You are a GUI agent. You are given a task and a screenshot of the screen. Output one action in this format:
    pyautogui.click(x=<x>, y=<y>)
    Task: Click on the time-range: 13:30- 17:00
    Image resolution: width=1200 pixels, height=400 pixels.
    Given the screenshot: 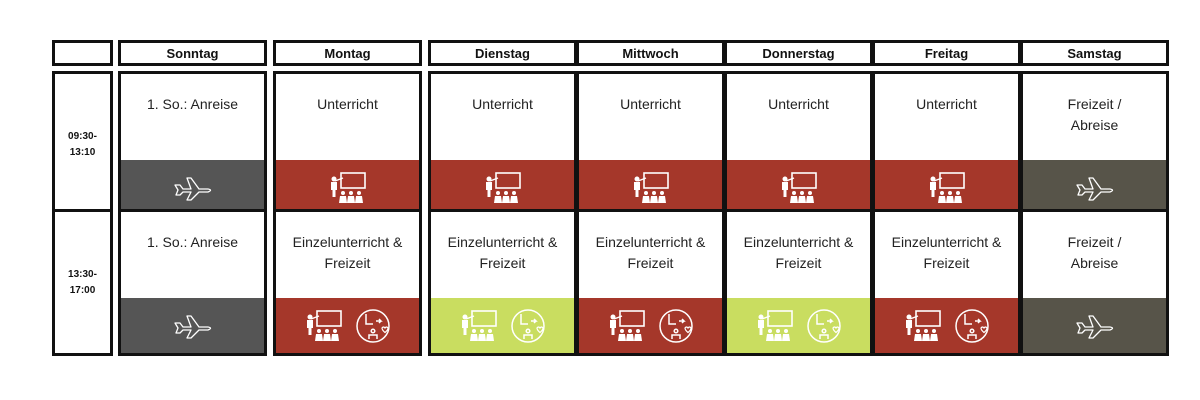 What is the action you would take?
    pyautogui.click(x=82, y=283)
    